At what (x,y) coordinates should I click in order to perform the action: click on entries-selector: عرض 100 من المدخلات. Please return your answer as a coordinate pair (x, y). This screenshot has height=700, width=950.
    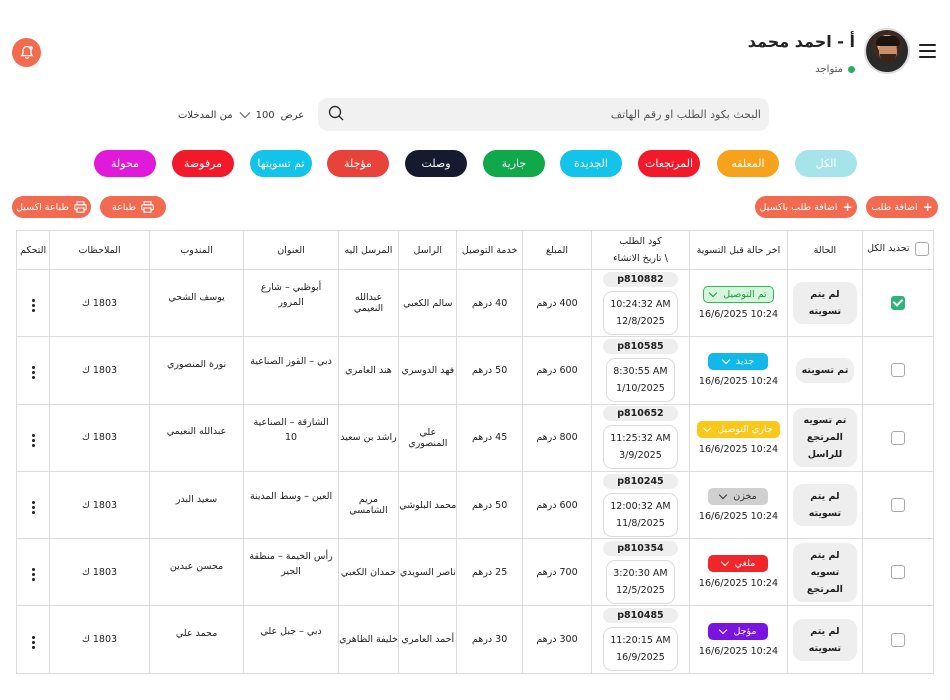
    Looking at the image, I should click on (241, 115).